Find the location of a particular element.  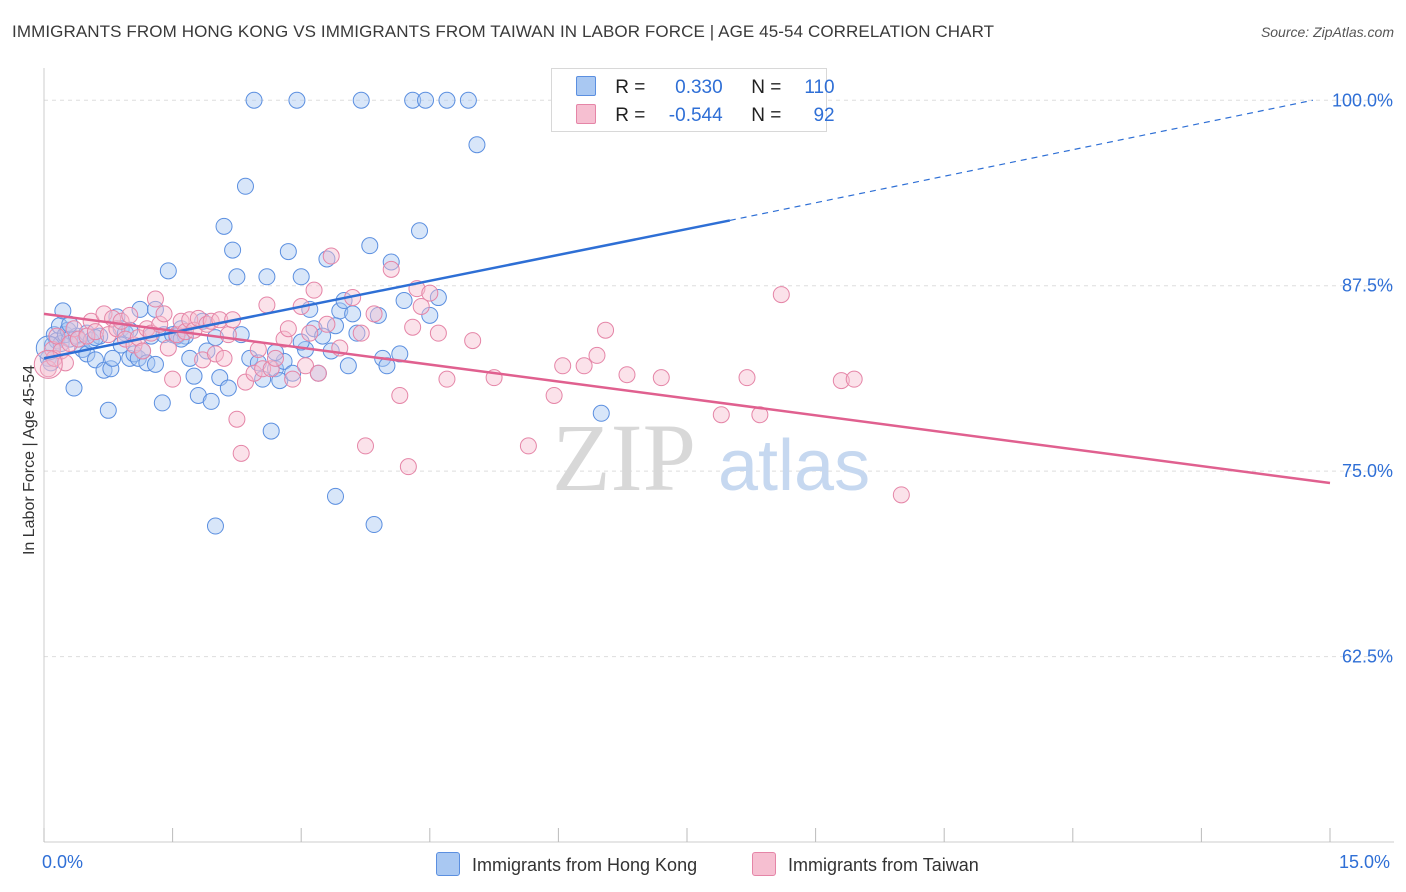

bottom-legend-swatch-pink is located at coordinates (764, 864).